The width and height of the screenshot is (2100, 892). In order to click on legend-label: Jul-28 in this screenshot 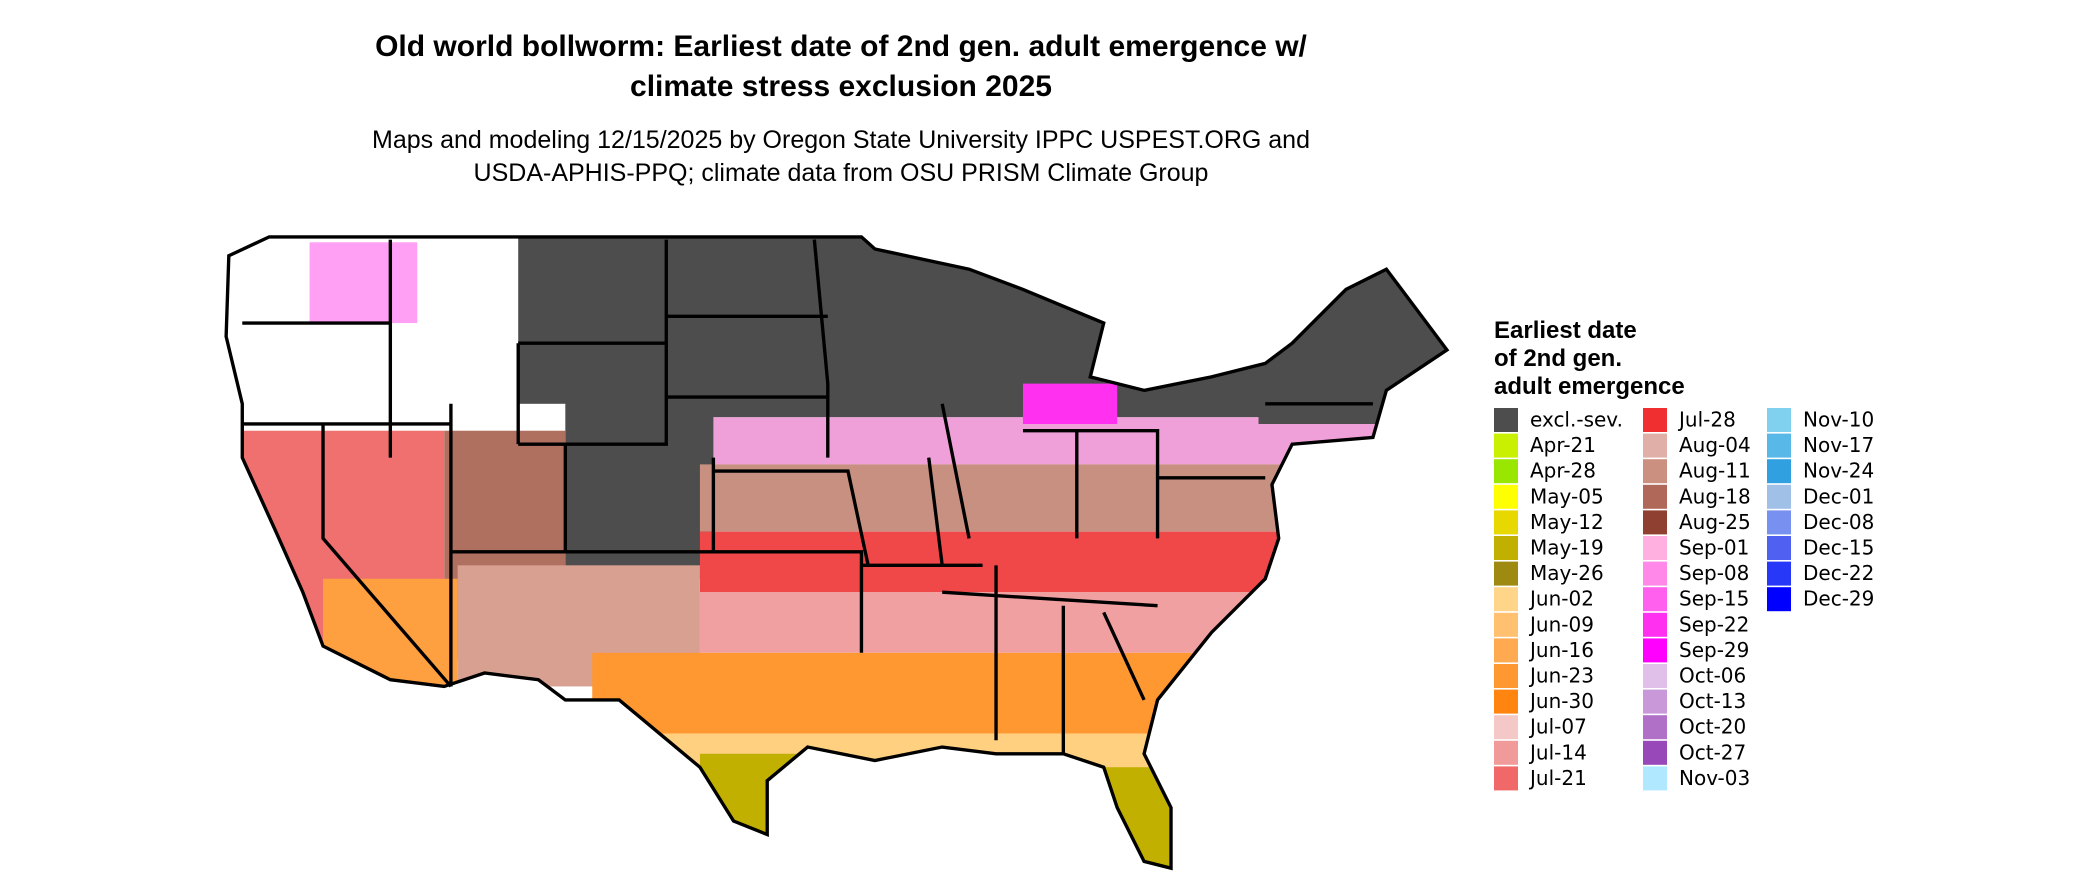, I will do `click(1706, 420)`.